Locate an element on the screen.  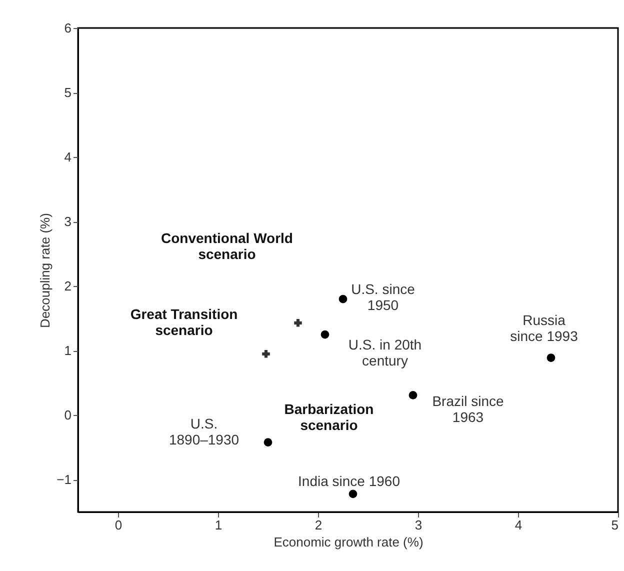
x-tick-label: 0 is located at coordinates (118, 525).